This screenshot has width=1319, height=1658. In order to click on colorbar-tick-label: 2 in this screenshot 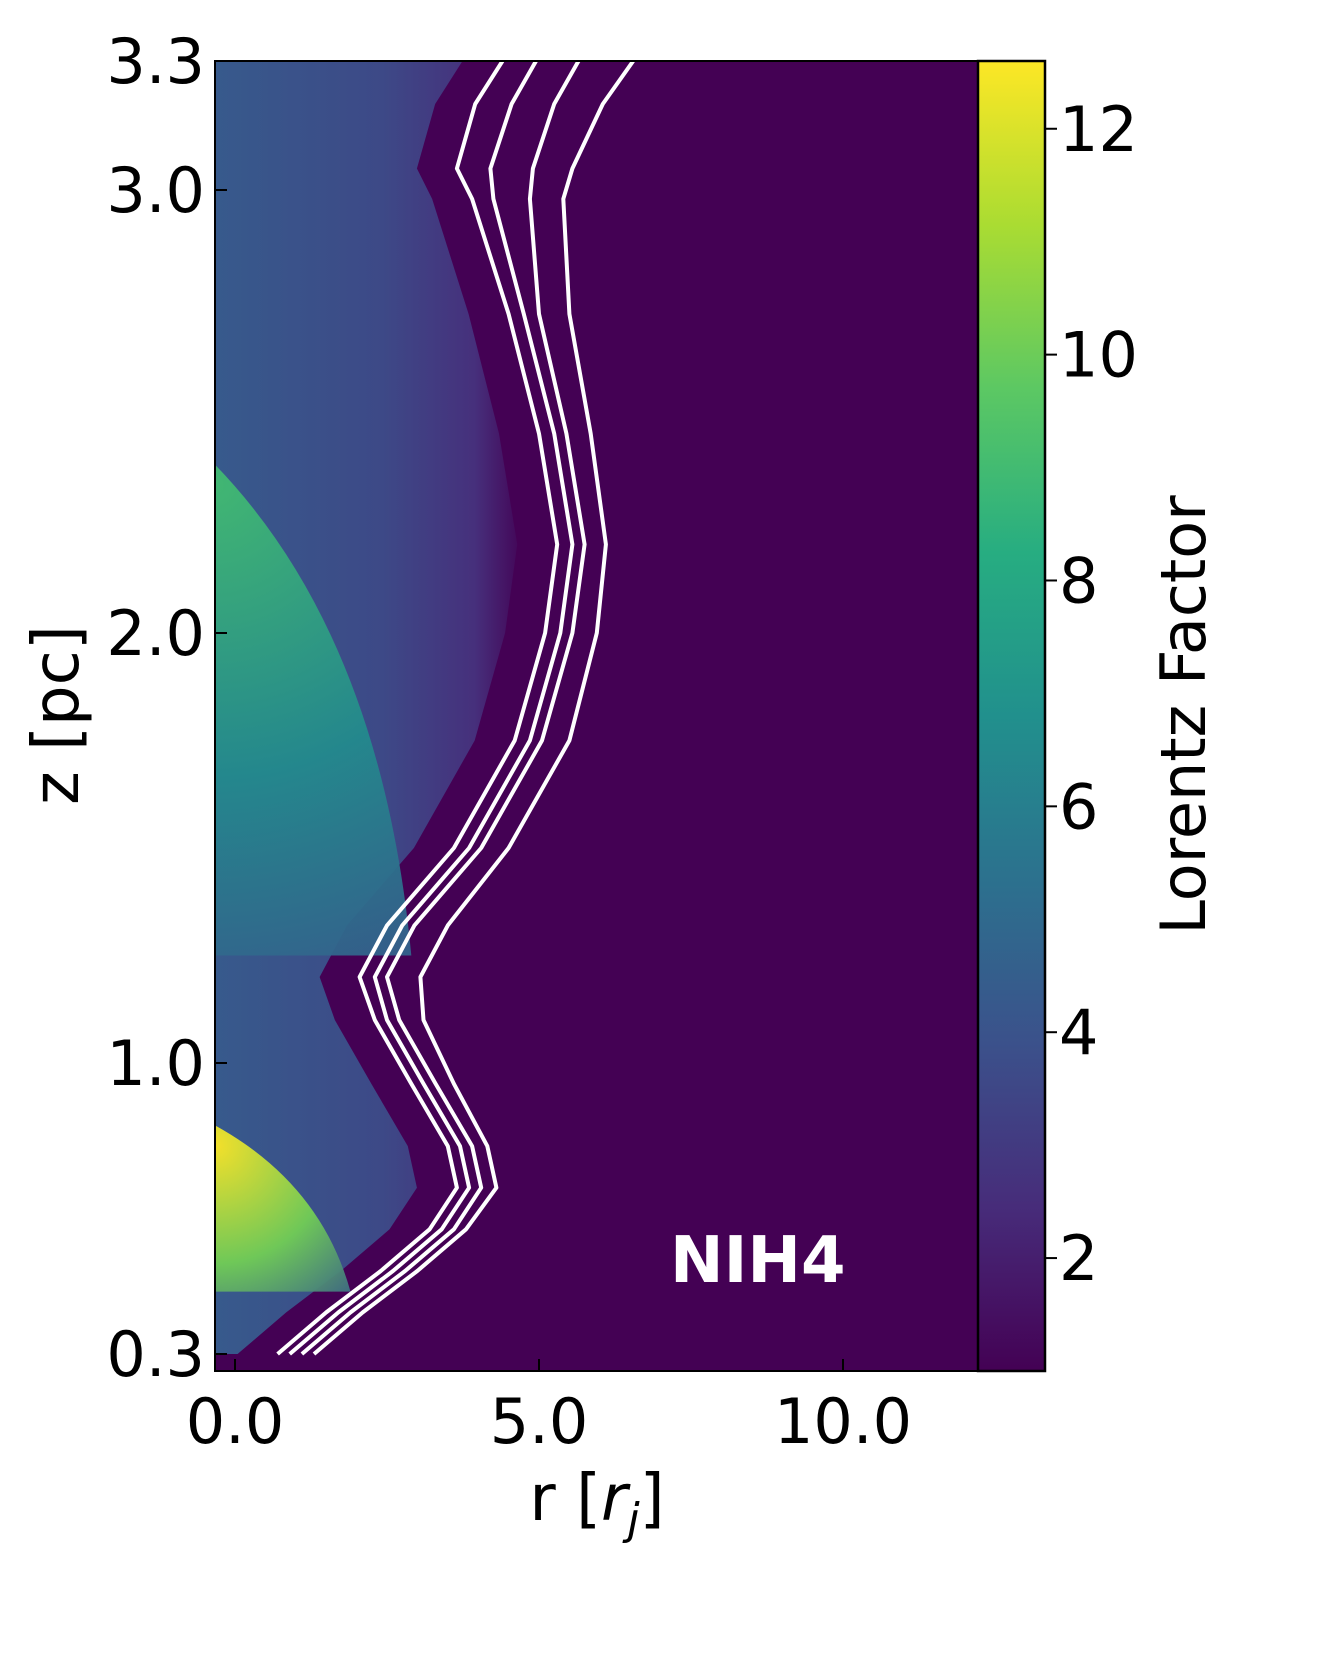, I will do `click(1078, 1258)`.